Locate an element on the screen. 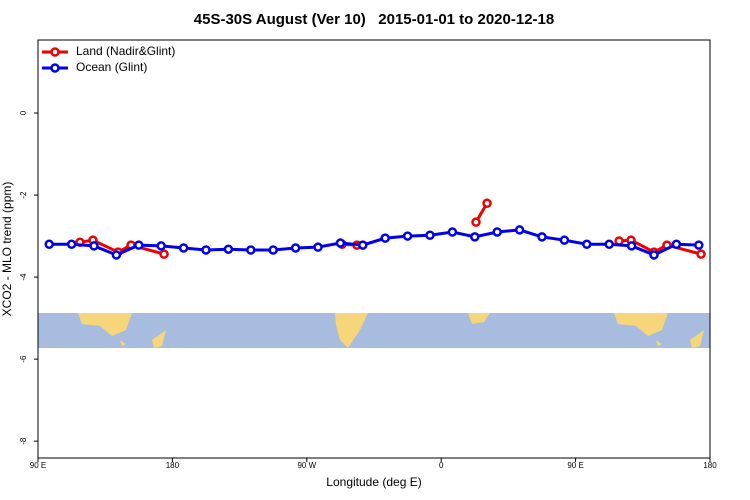 This screenshot has height=500, width=750. x-axis-label: Longitude (deg E) is located at coordinates (373, 482).